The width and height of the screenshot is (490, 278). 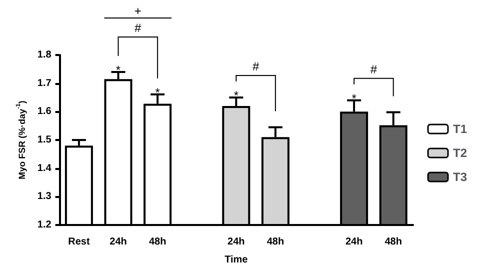 I want to click on legend-label: T3, so click(x=460, y=177).